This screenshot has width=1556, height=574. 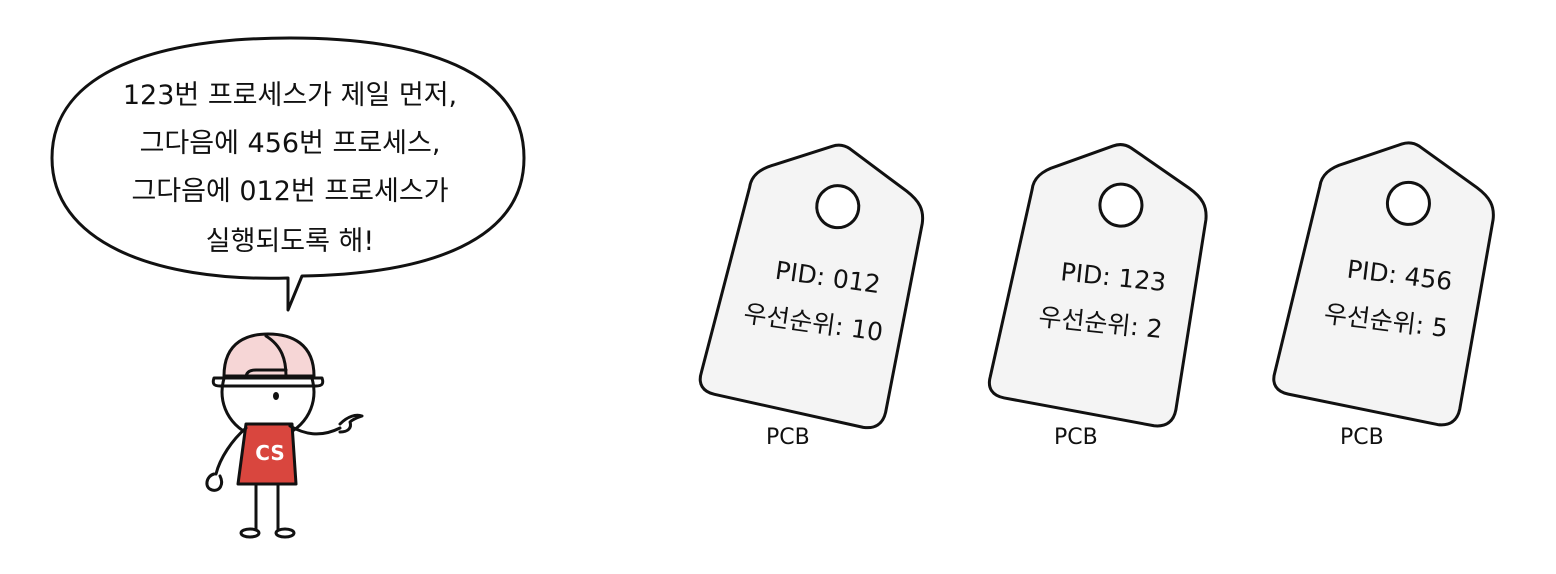 I want to click on hard-hat-icon, so click(x=269, y=355).